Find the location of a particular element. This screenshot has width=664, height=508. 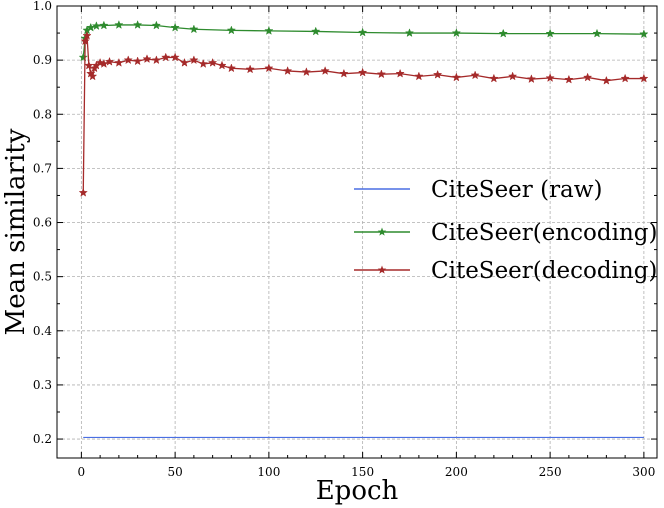

y-tick-label: 0.8 is located at coordinates (42, 114).